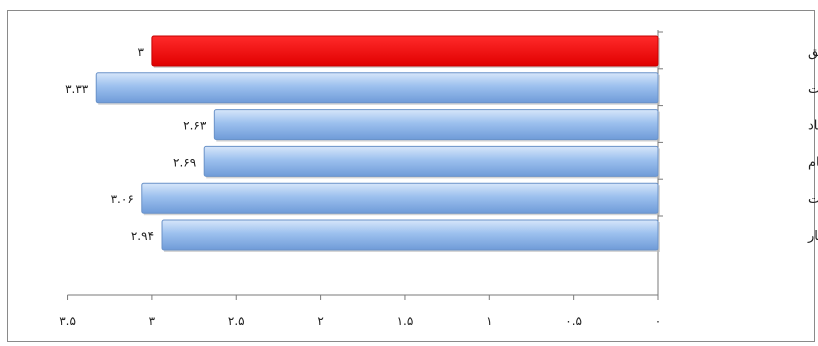 This screenshot has width=818, height=346. I want to click on data-label: ۲.۶۳, so click(195, 126).